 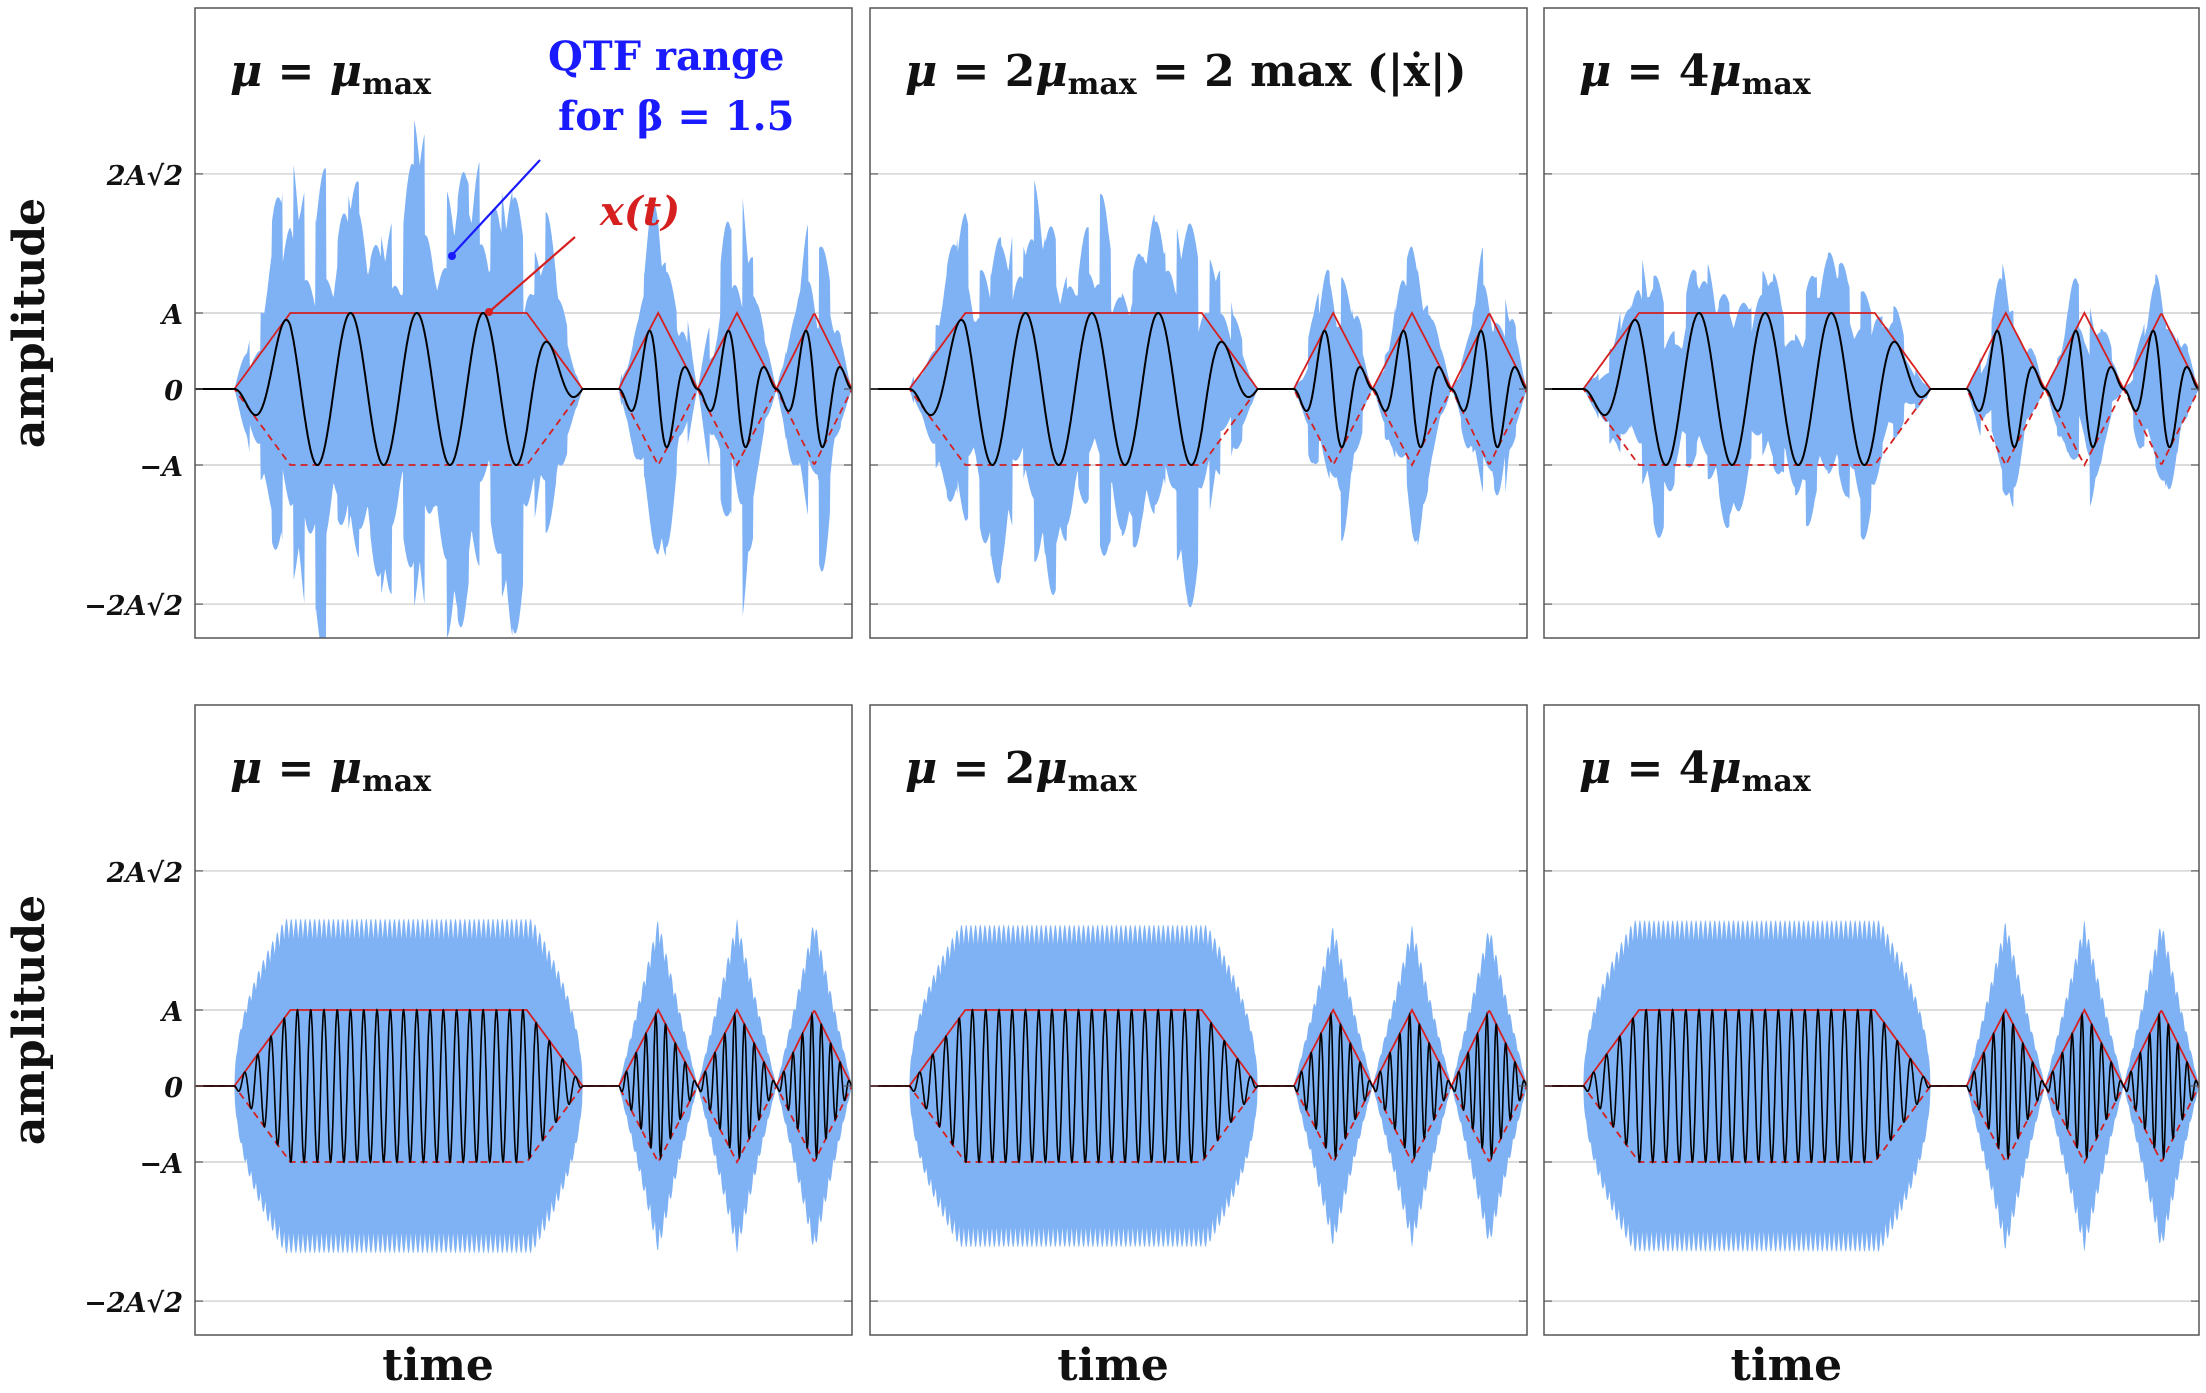 What do you see at coordinates (676, 116) in the screenshot?
I see `qtf-annotation-line2: for β = 1.5` at bounding box center [676, 116].